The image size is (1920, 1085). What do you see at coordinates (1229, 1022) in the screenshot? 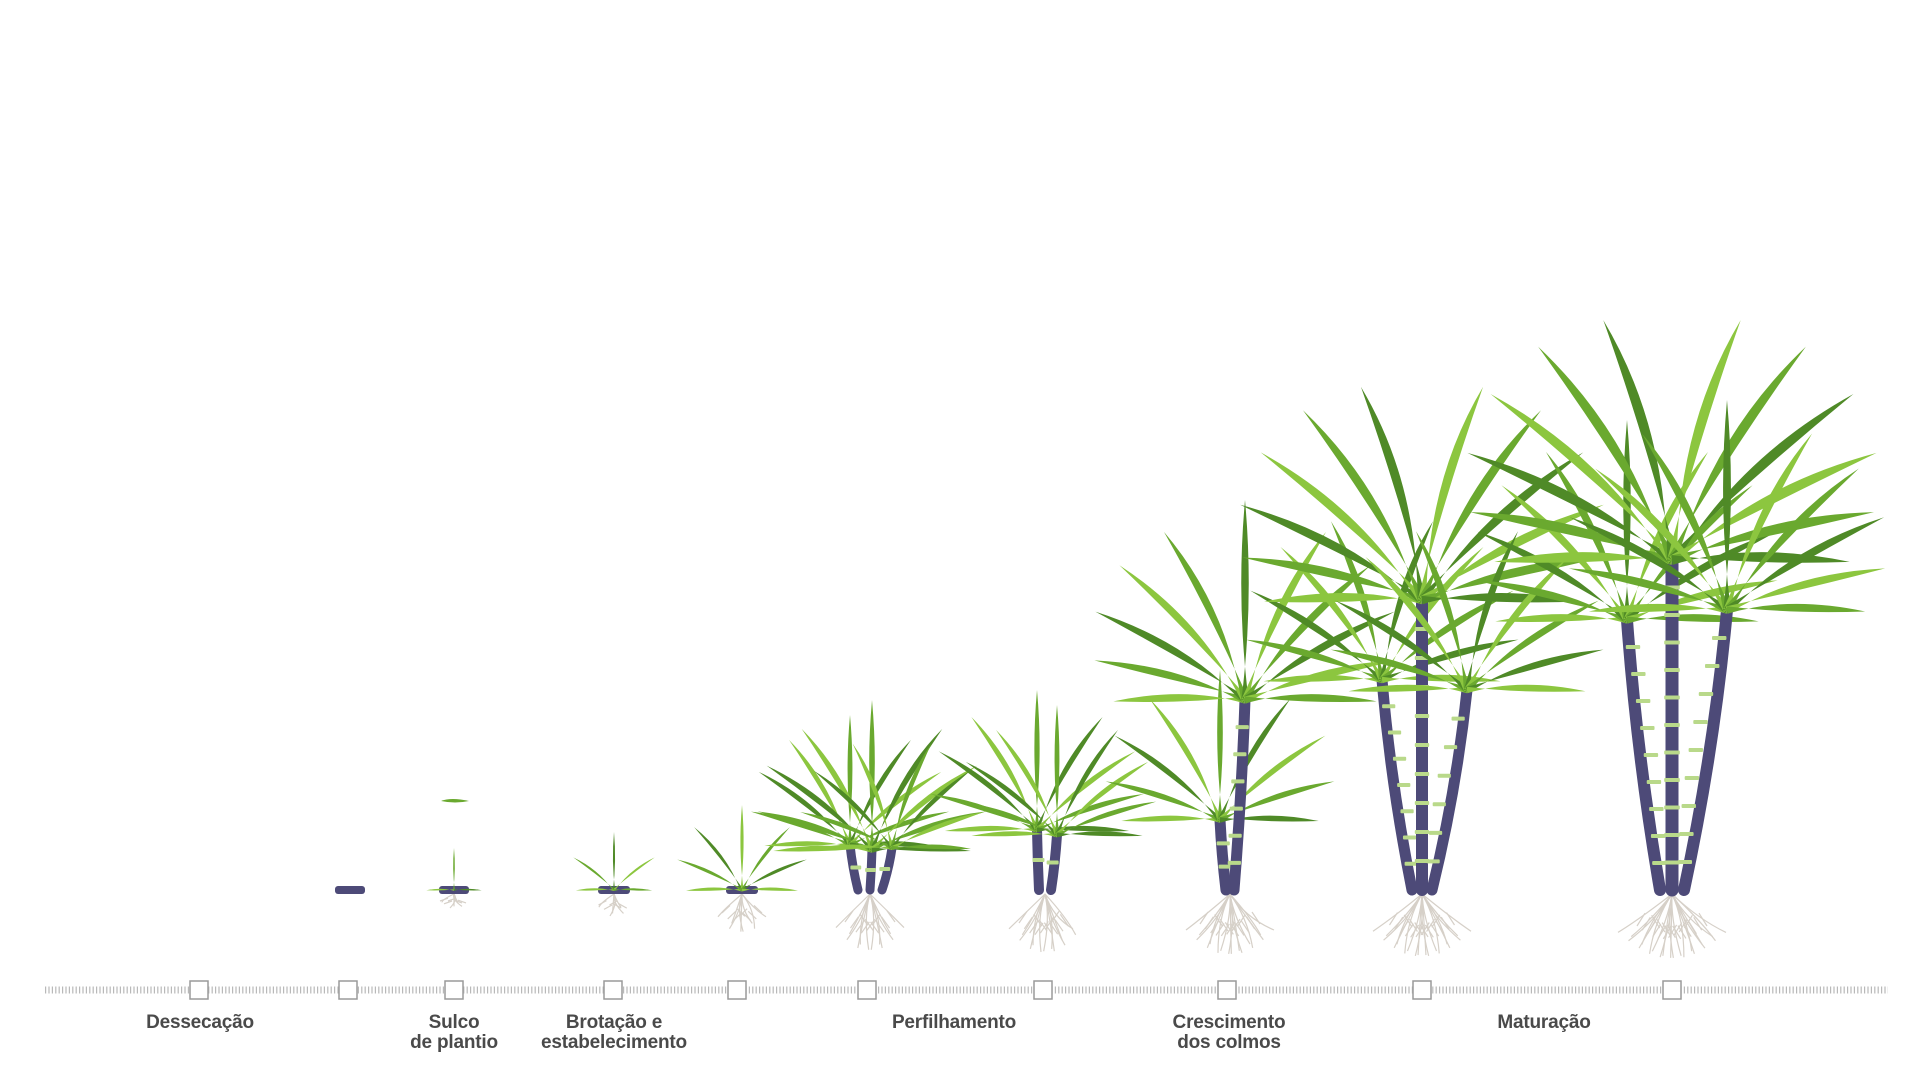
I see `stage-label-line: Crescimento` at bounding box center [1229, 1022].